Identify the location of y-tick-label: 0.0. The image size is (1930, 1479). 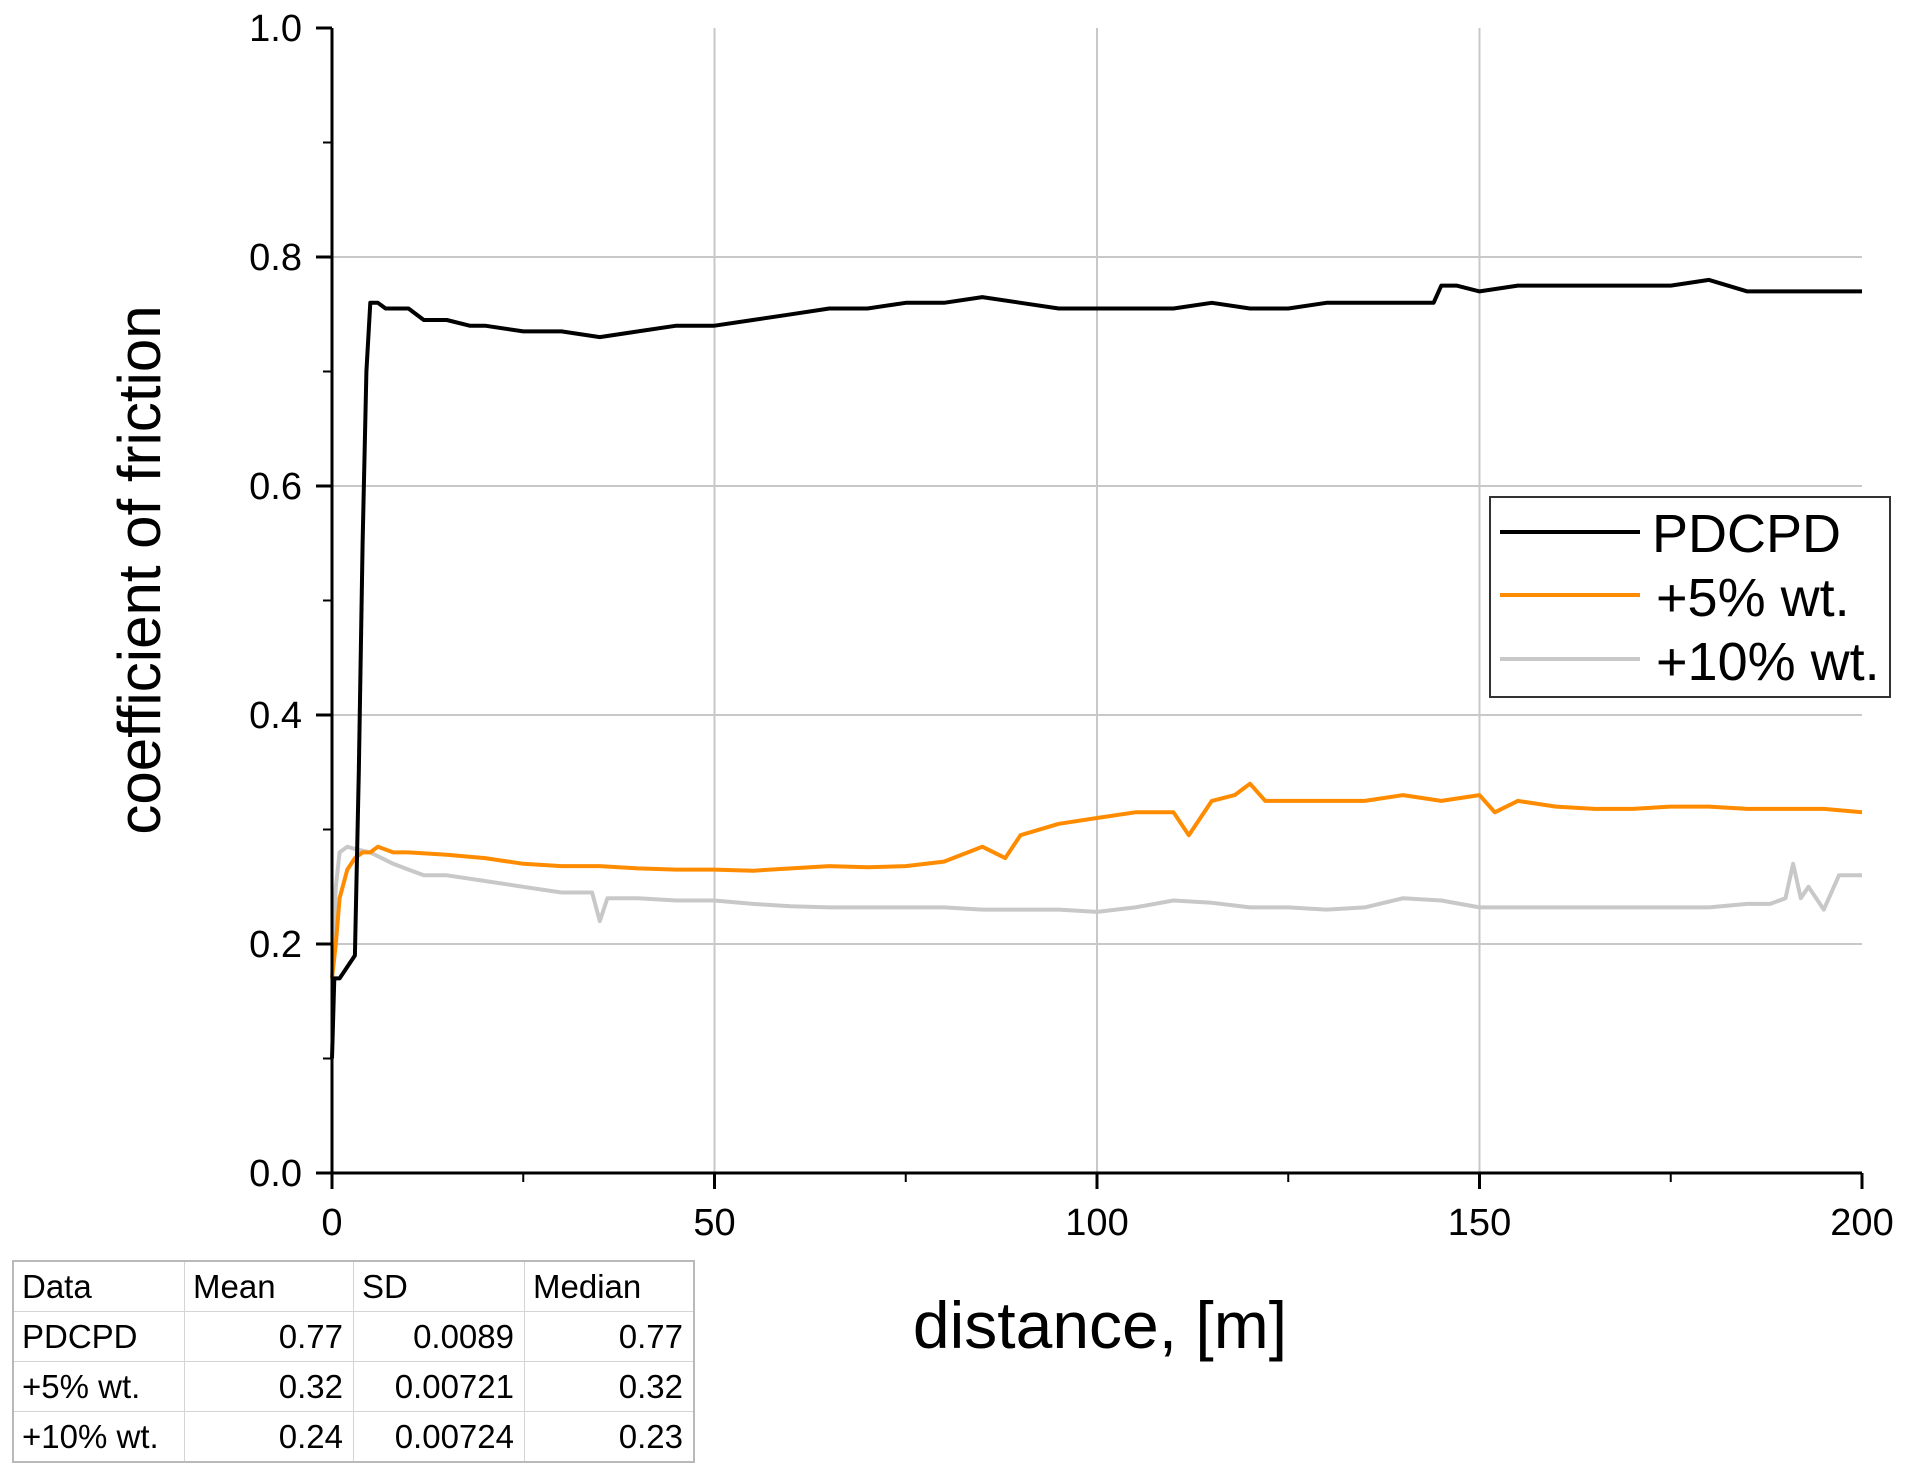
(275, 1174).